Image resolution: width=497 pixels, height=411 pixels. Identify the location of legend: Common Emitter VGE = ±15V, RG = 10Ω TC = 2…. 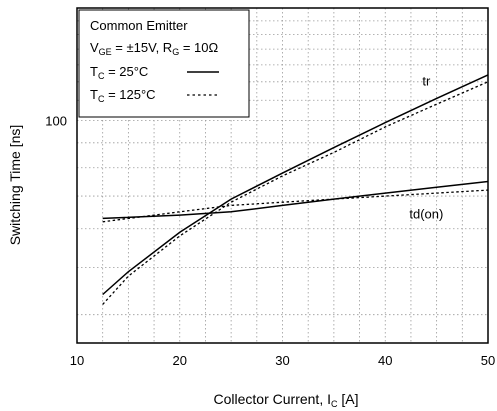
(164, 63).